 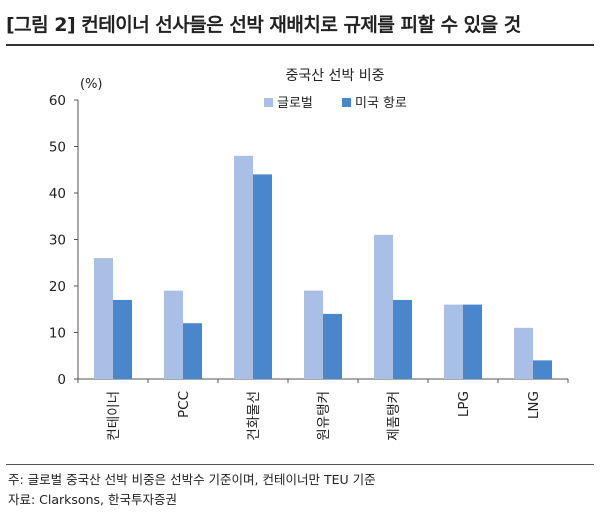 I want to click on source-text: 자료: Clarksons, 한국투자증권, so click(x=92, y=499).